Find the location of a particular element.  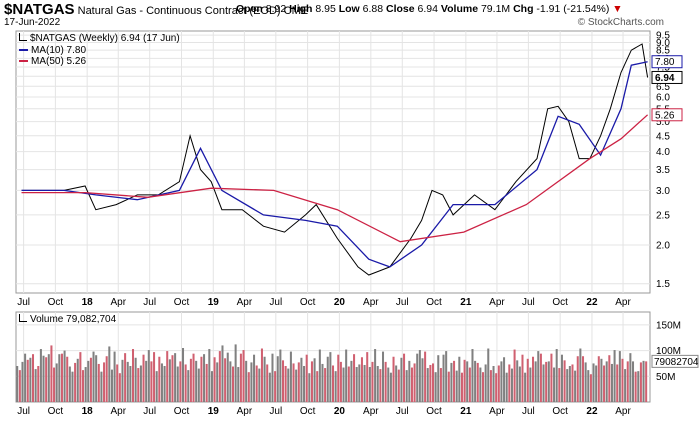

close-label: Close is located at coordinates (400, 9).